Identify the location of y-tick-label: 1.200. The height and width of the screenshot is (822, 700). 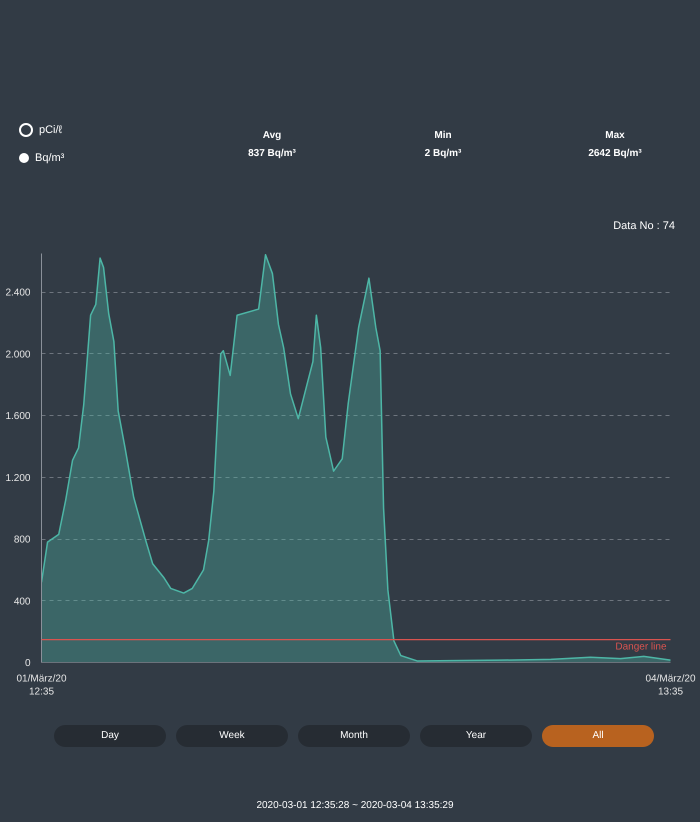
(18, 478).